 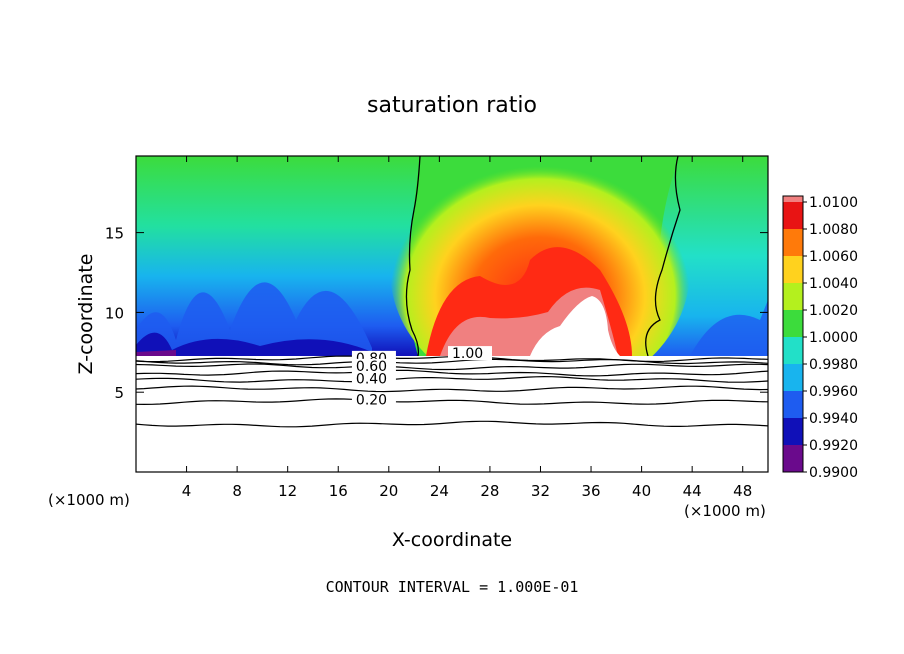 What do you see at coordinates (833, 230) in the screenshot?
I see `colorbar-label: 1.0080` at bounding box center [833, 230].